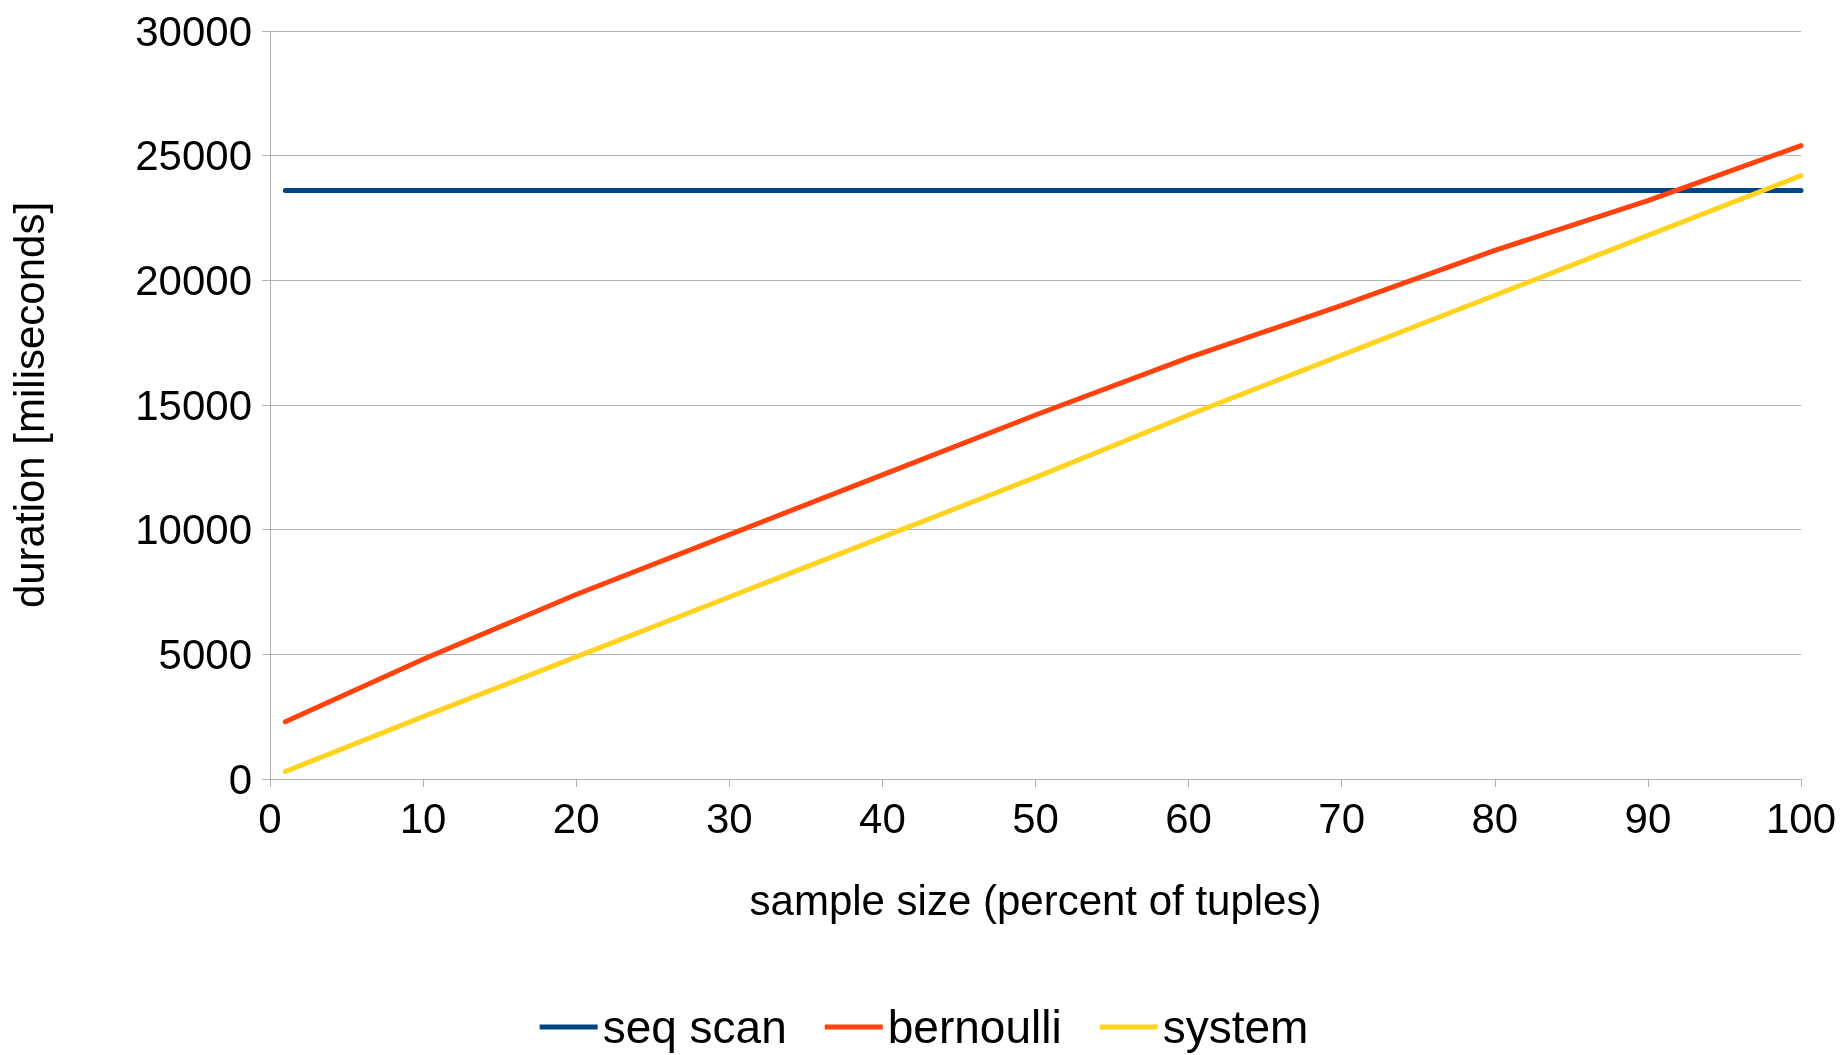 The image size is (1848, 1055). Describe the element at coordinates (1035, 818) in the screenshot. I see `x-tick-label: 50` at that location.